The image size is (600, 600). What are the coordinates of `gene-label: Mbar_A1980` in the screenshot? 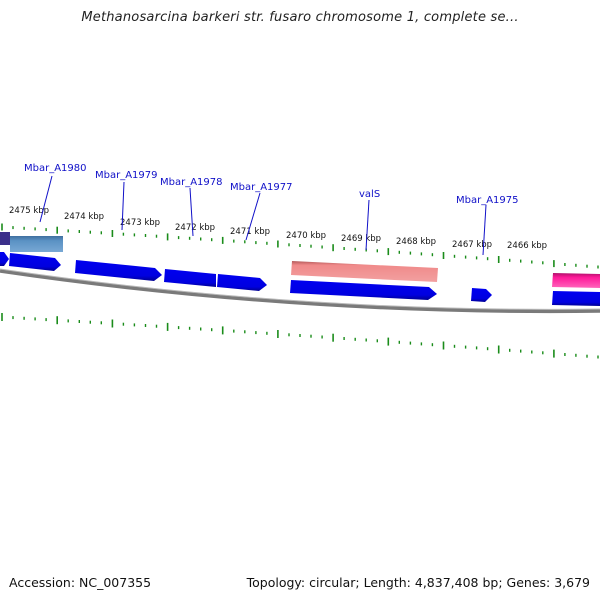 It's located at (55, 168).